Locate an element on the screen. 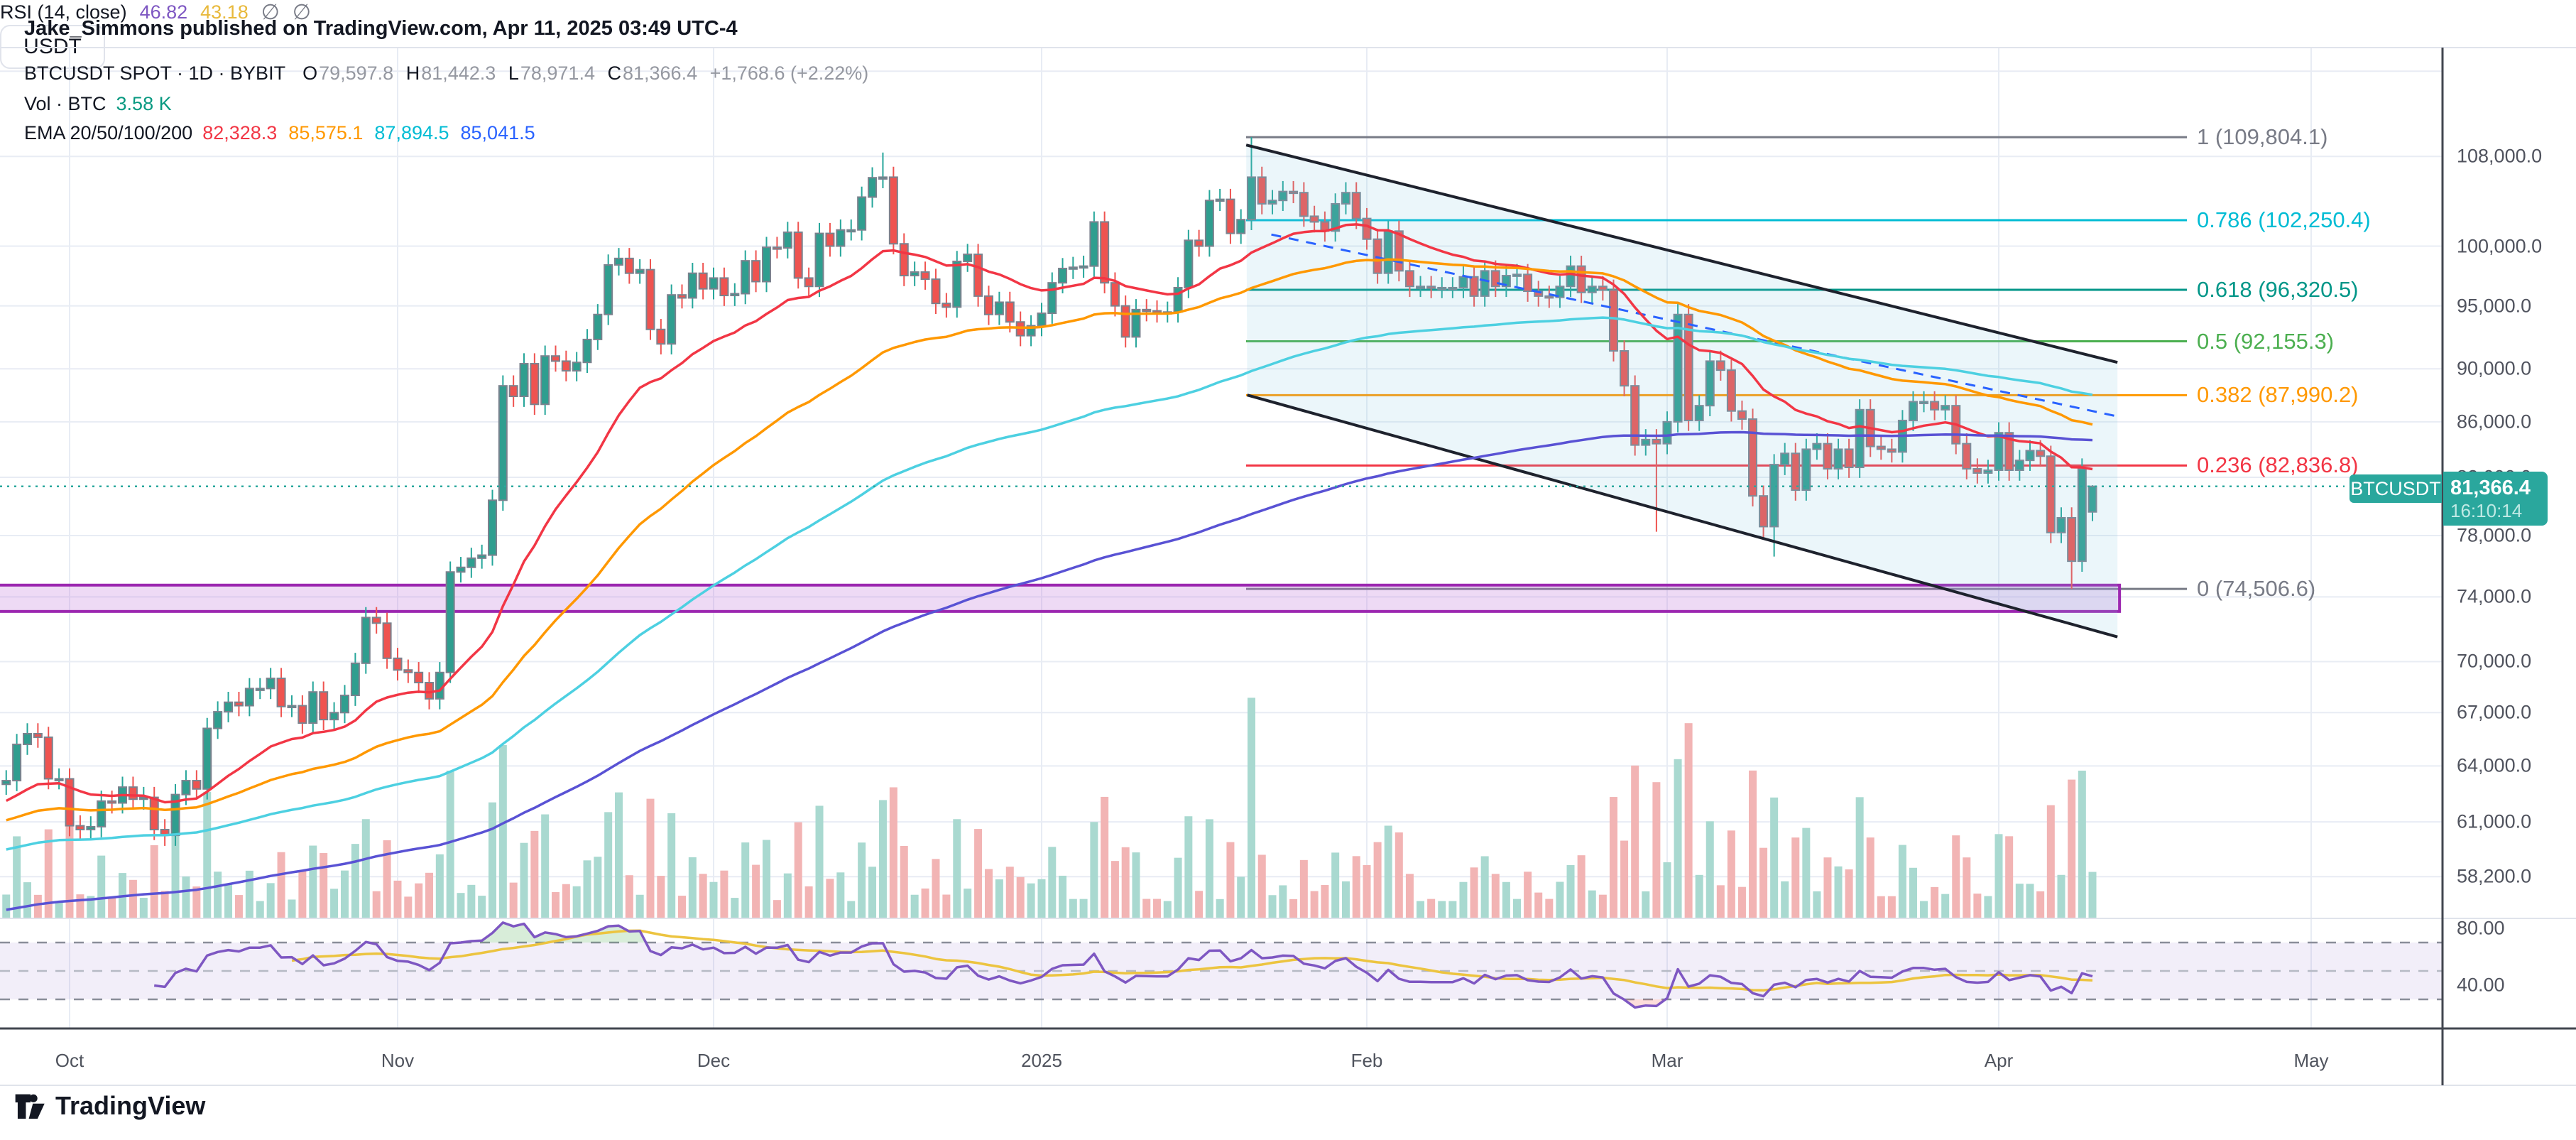 Image resolution: width=2576 pixels, height=1140 pixels. rsi-label: RSI (14, close) is located at coordinates (63, 12).